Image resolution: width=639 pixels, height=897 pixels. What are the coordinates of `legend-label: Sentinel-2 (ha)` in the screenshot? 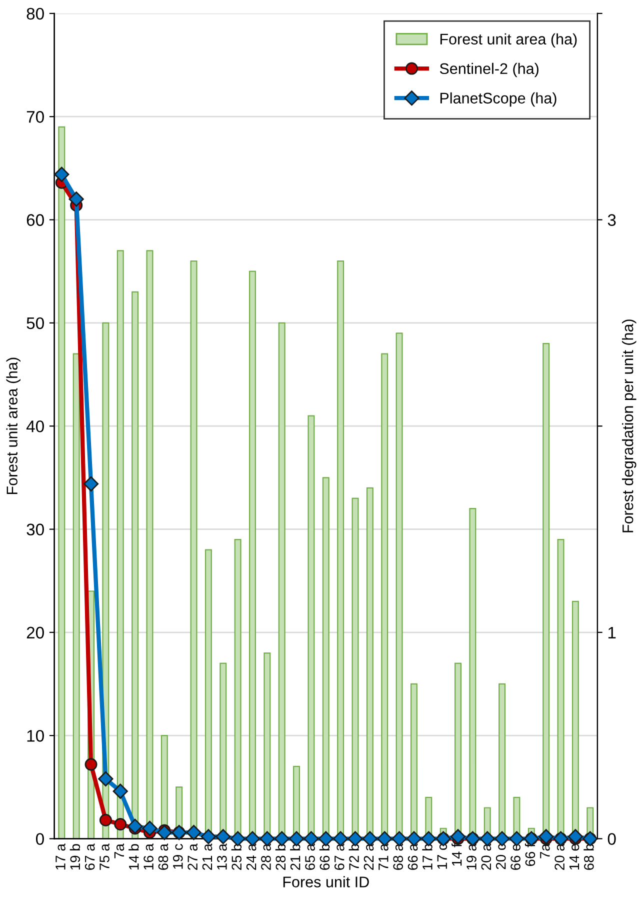 It's located at (489, 70).